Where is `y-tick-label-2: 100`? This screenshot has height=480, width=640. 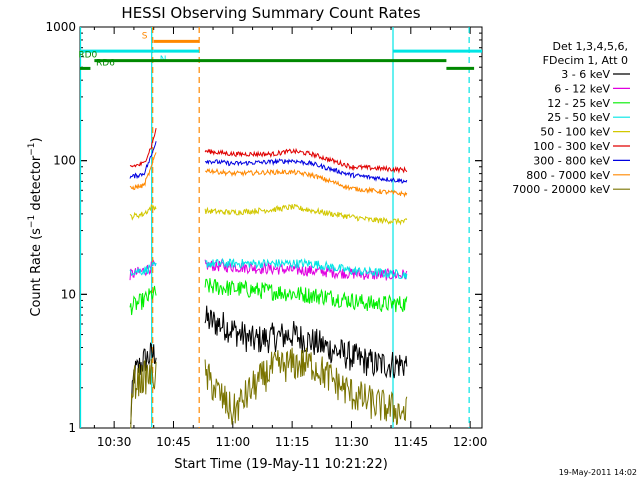 y-tick-label-2: 100 is located at coordinates (64, 161).